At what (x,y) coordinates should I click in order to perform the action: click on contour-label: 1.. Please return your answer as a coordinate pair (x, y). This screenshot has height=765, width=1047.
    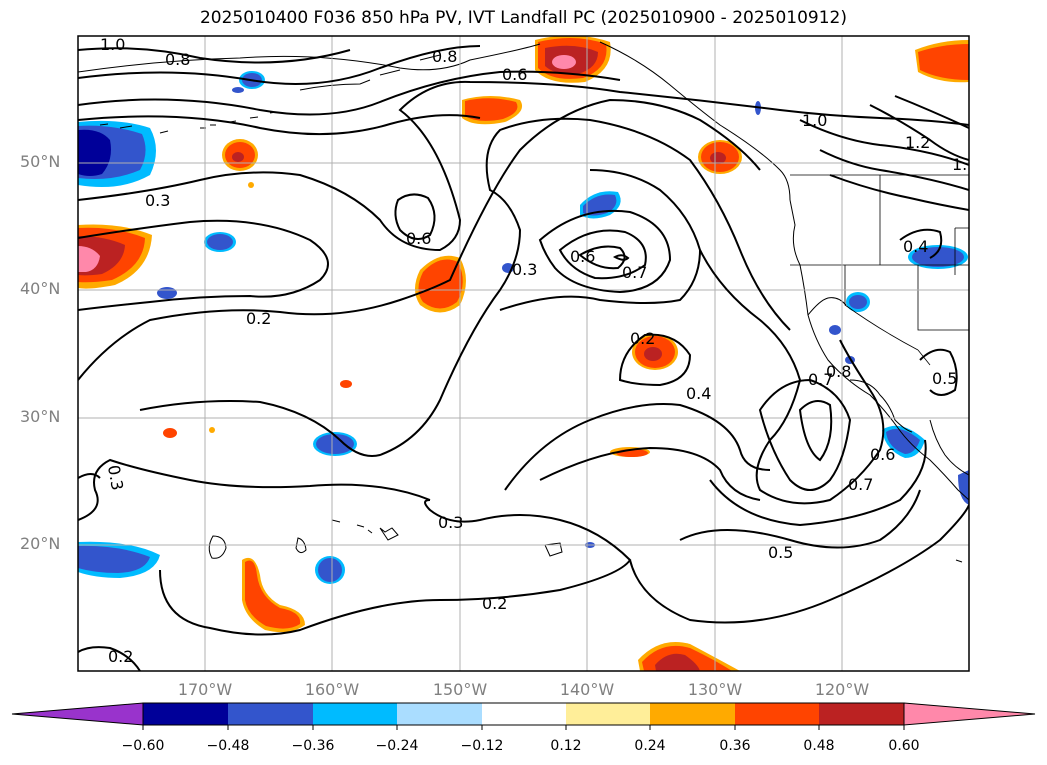
    Looking at the image, I should click on (959, 164).